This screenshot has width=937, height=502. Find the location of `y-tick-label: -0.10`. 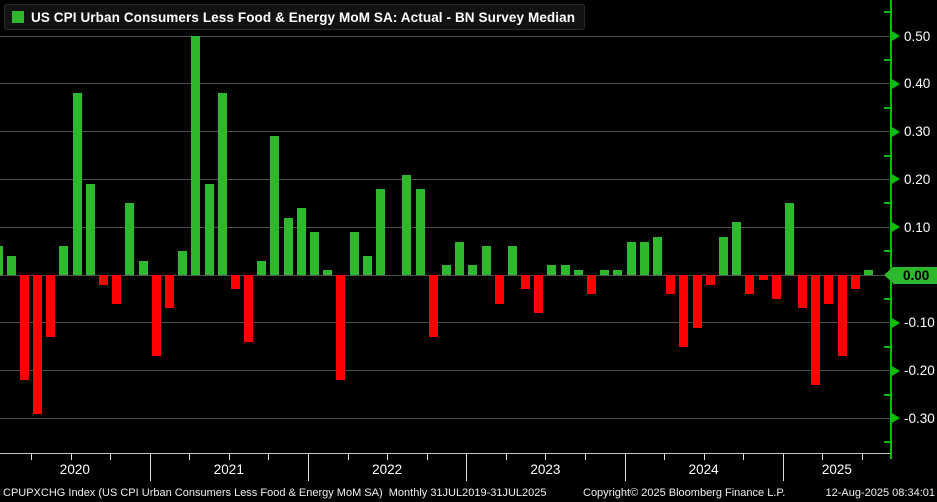

y-tick-label: -0.10 is located at coordinates (919, 323).